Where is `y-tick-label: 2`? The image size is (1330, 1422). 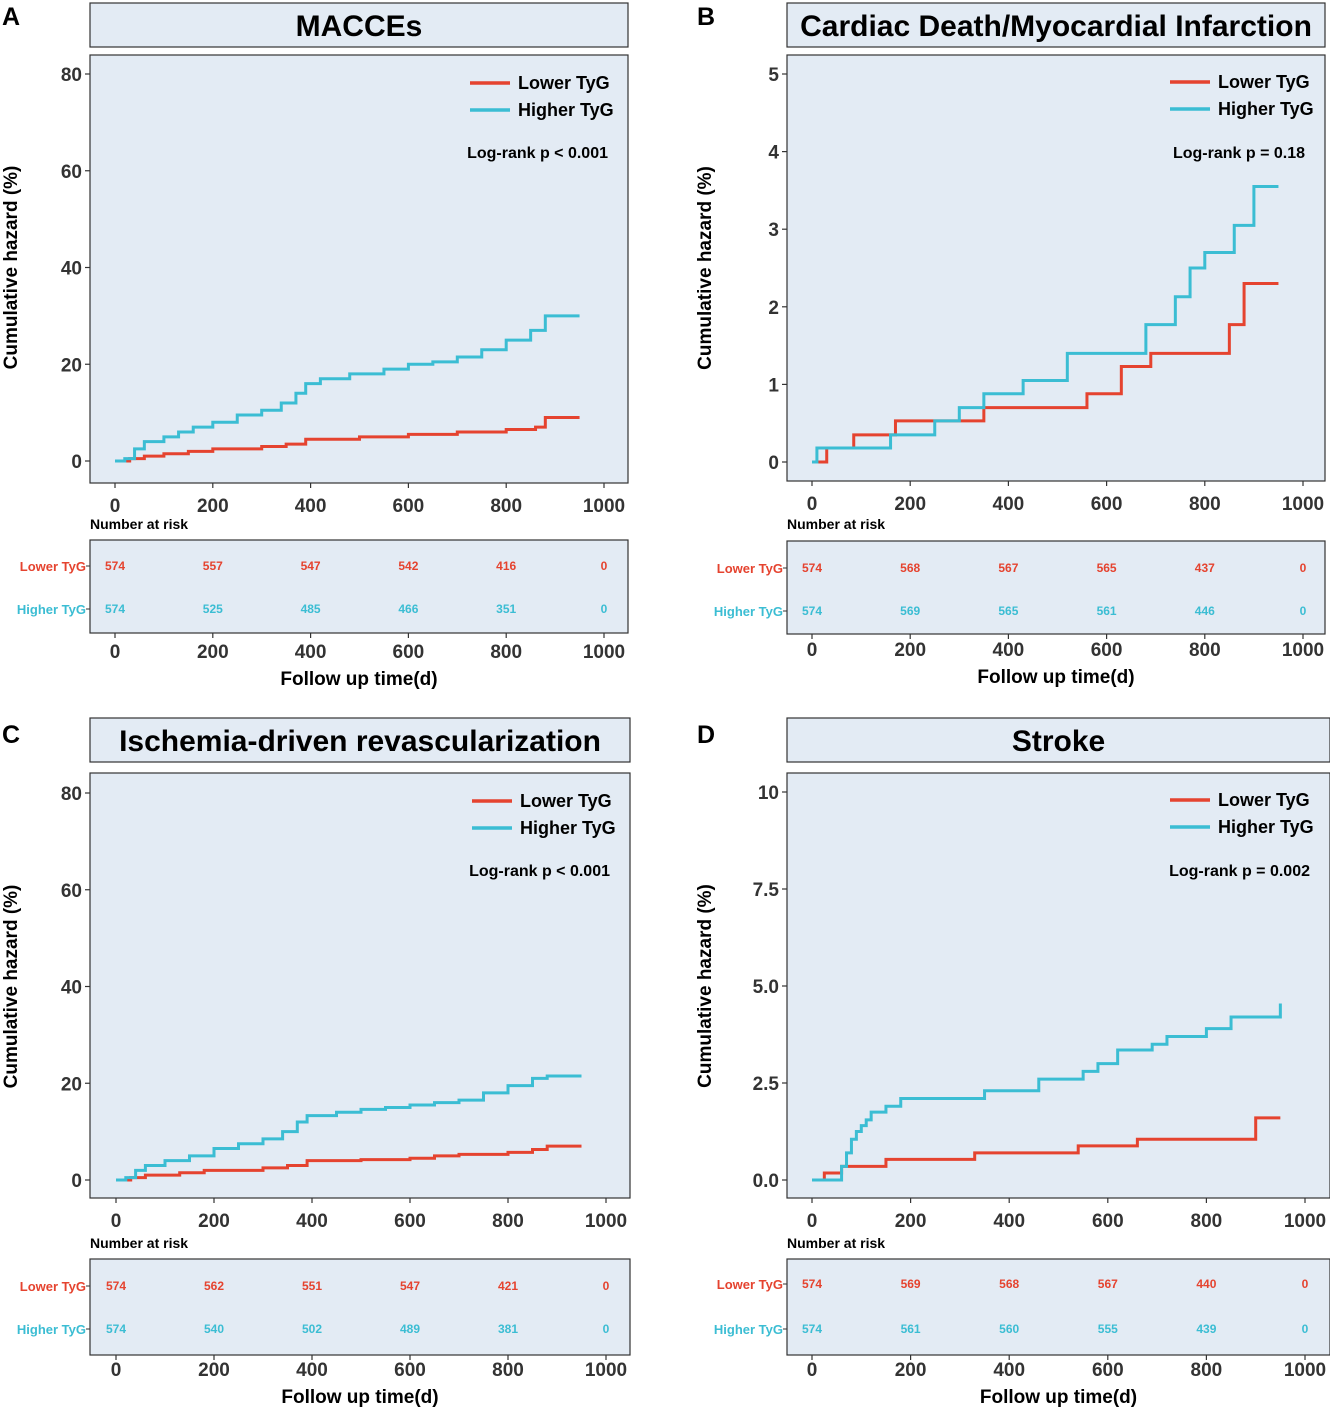
y-tick-label: 2 is located at coordinates (773, 308).